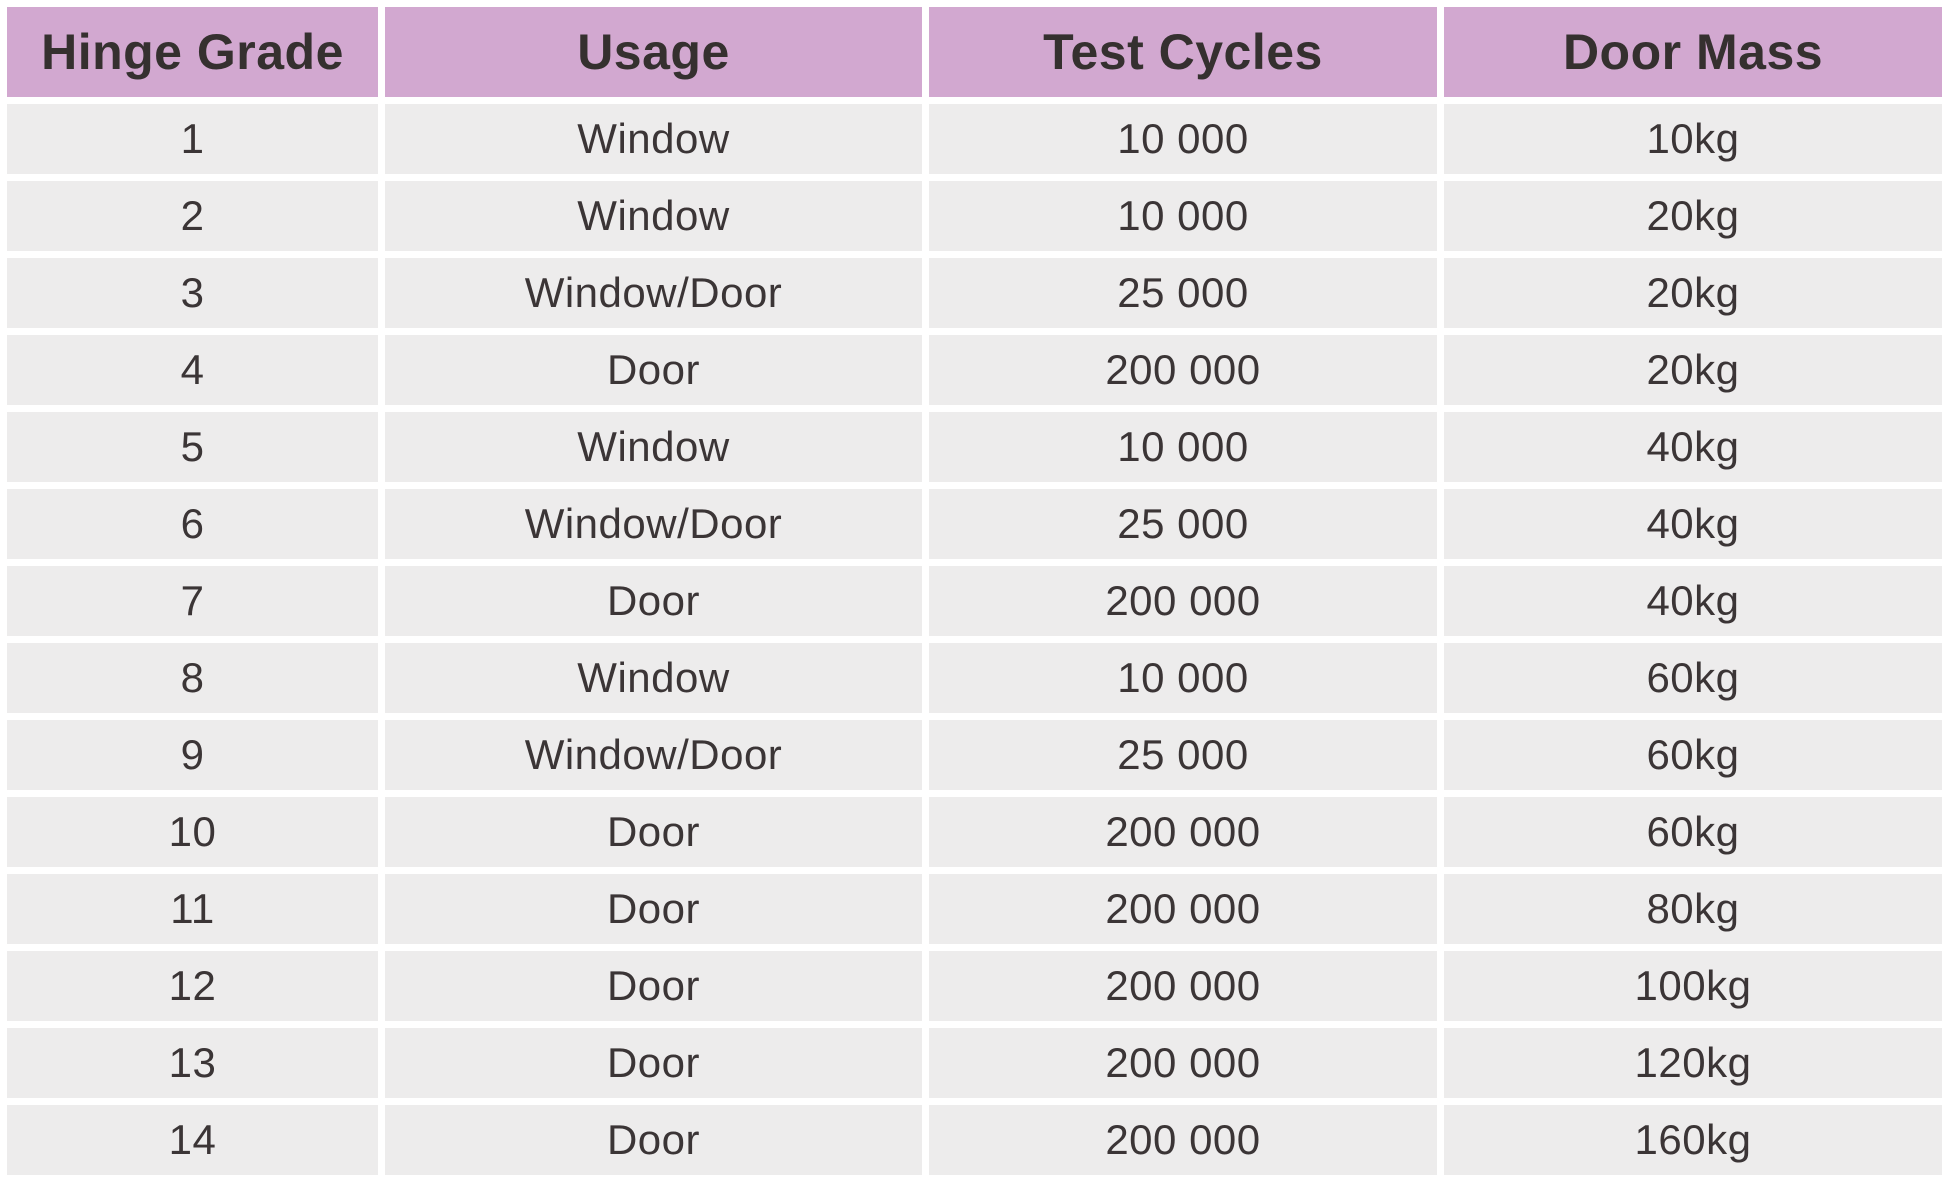 The image size is (1949, 1179). I want to click on table-cell-usage-row-10: Door, so click(653, 832).